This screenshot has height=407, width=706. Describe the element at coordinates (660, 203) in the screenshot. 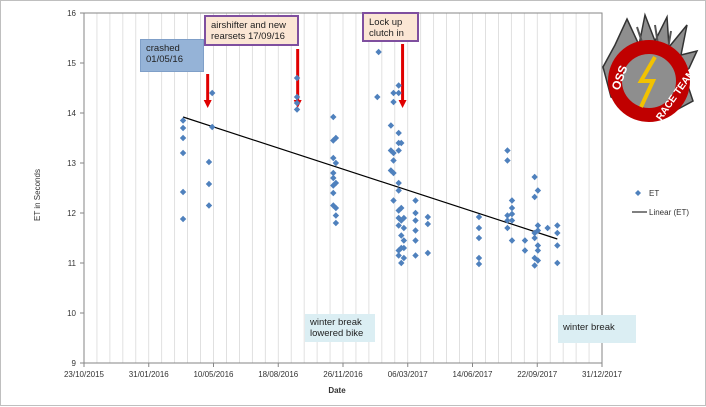

I see `legend: ET Linear (ET)` at that location.